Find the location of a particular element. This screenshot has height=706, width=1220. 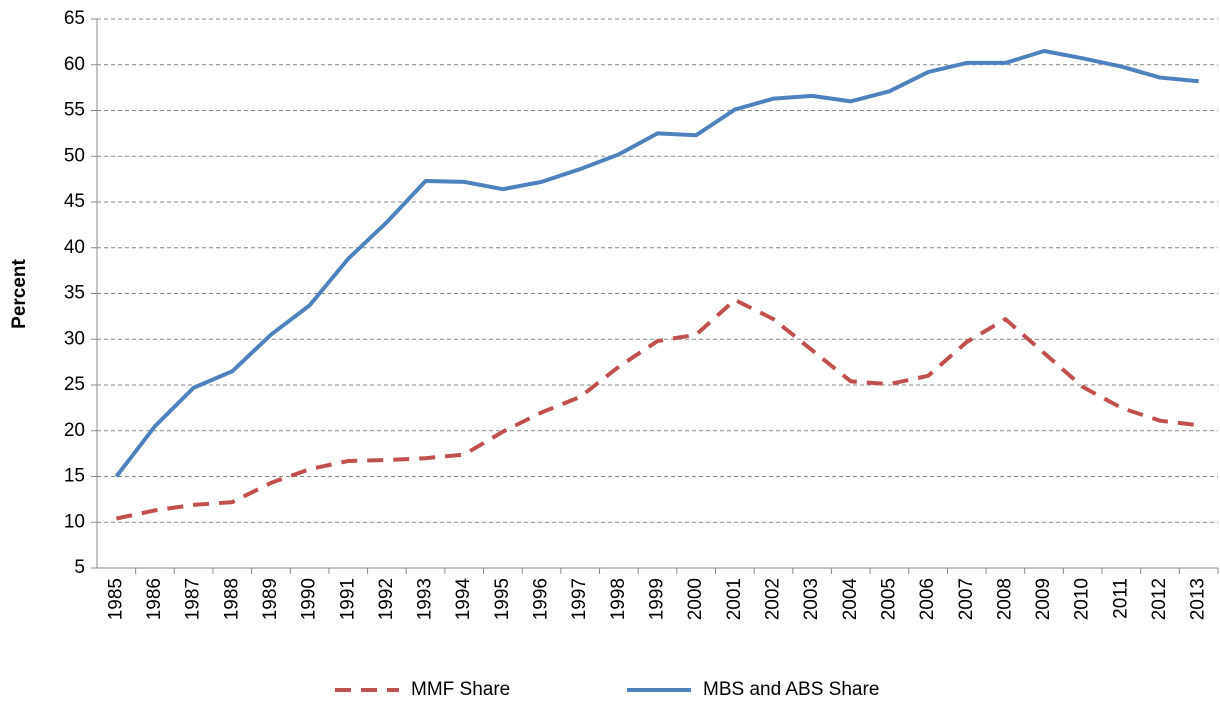

x-tick-label: 1997 is located at coordinates (579, 599).